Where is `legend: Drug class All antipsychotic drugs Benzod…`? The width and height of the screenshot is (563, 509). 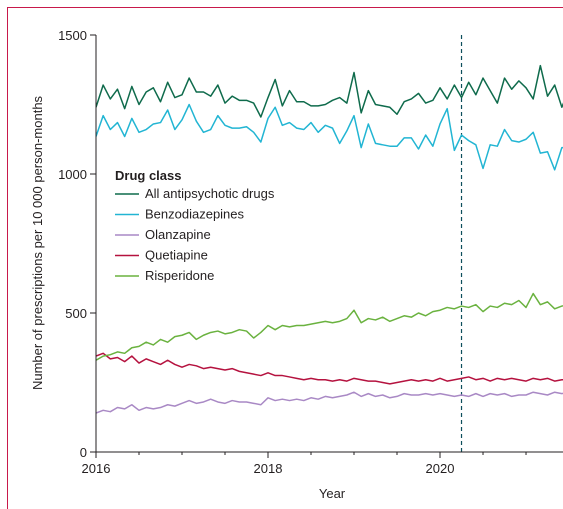 legend: Drug class All antipsychotic drugs Benzod… is located at coordinates (195, 225).